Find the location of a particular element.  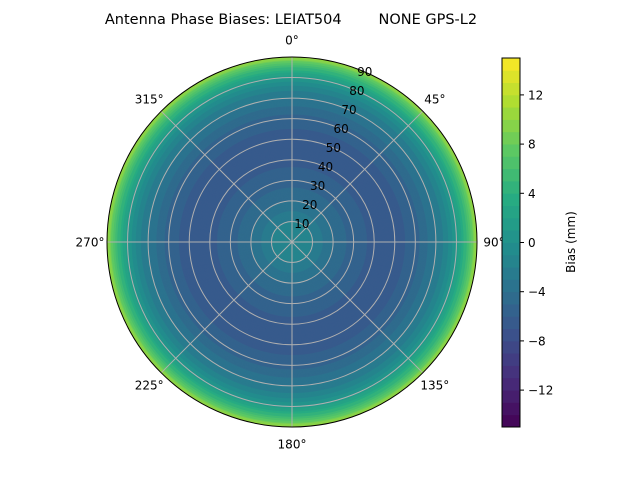

colorbar-label: Bias (mm) is located at coordinates (571, 242).